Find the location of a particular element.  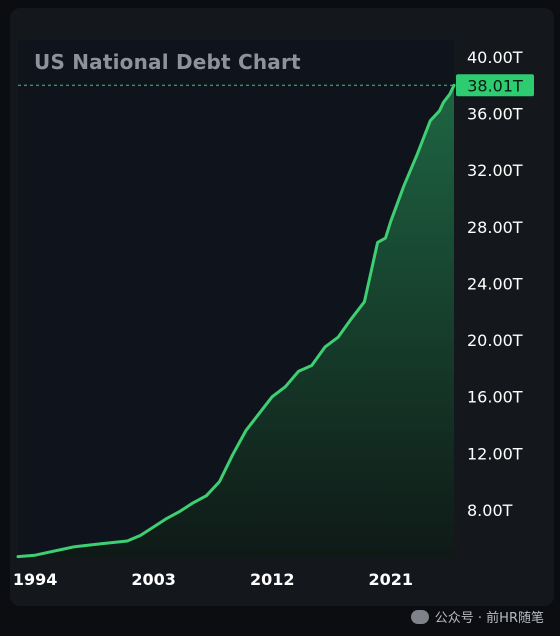

chart-title: US National Debt Chart is located at coordinates (167, 62).